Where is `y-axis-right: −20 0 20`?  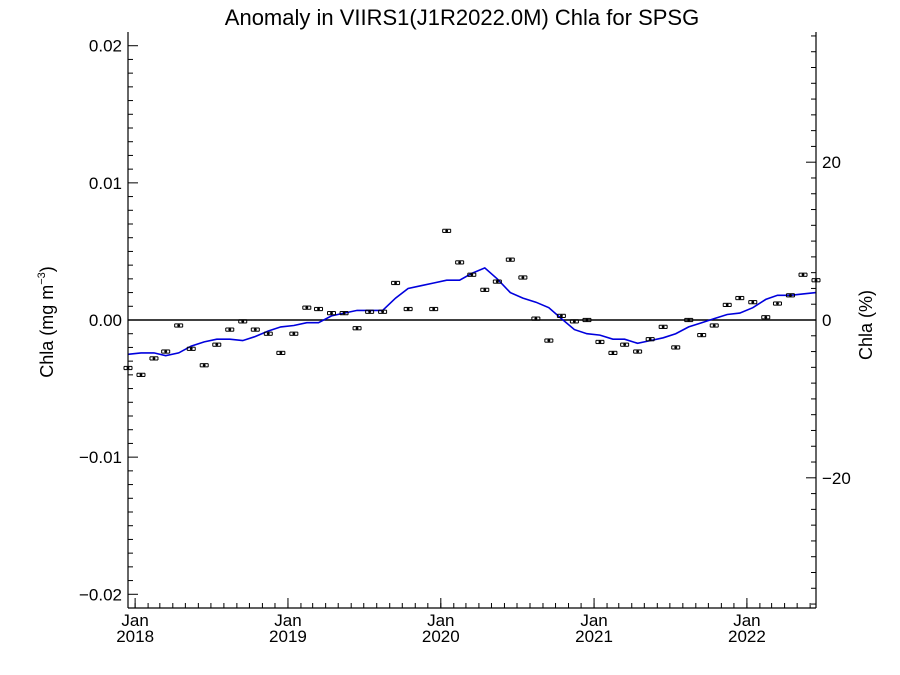 y-axis-right: −20 0 20 is located at coordinates (828, 320).